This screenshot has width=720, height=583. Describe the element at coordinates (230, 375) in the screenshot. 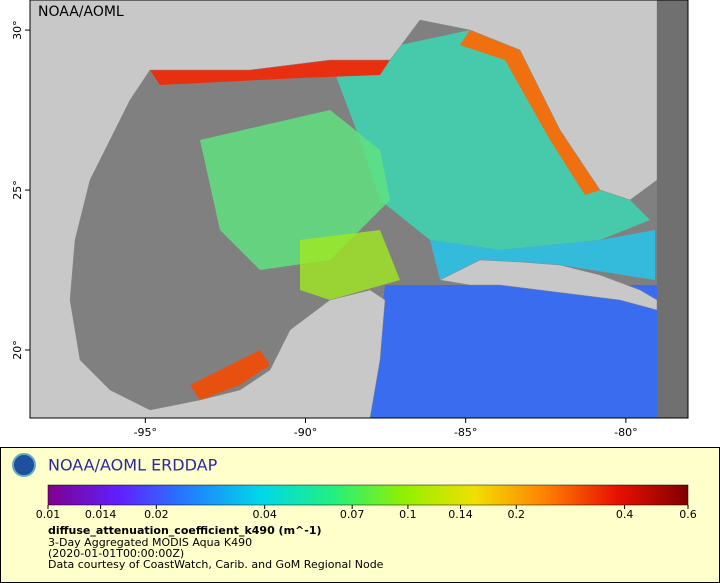

I see `south-coast-data` at that location.